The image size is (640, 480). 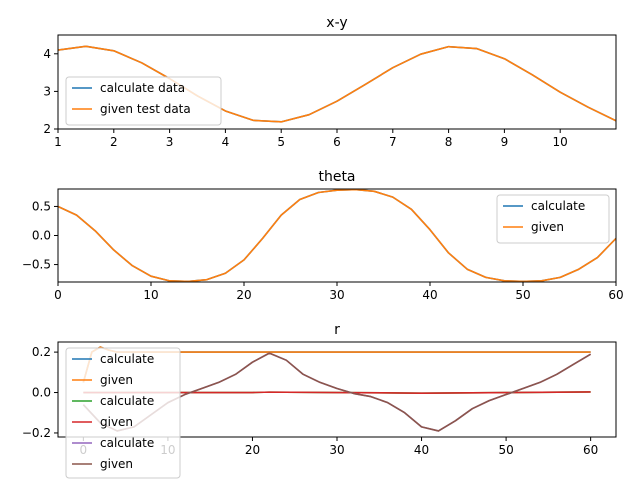 What do you see at coordinates (393, 142) in the screenshot?
I see `x-tick-label: 7` at bounding box center [393, 142].